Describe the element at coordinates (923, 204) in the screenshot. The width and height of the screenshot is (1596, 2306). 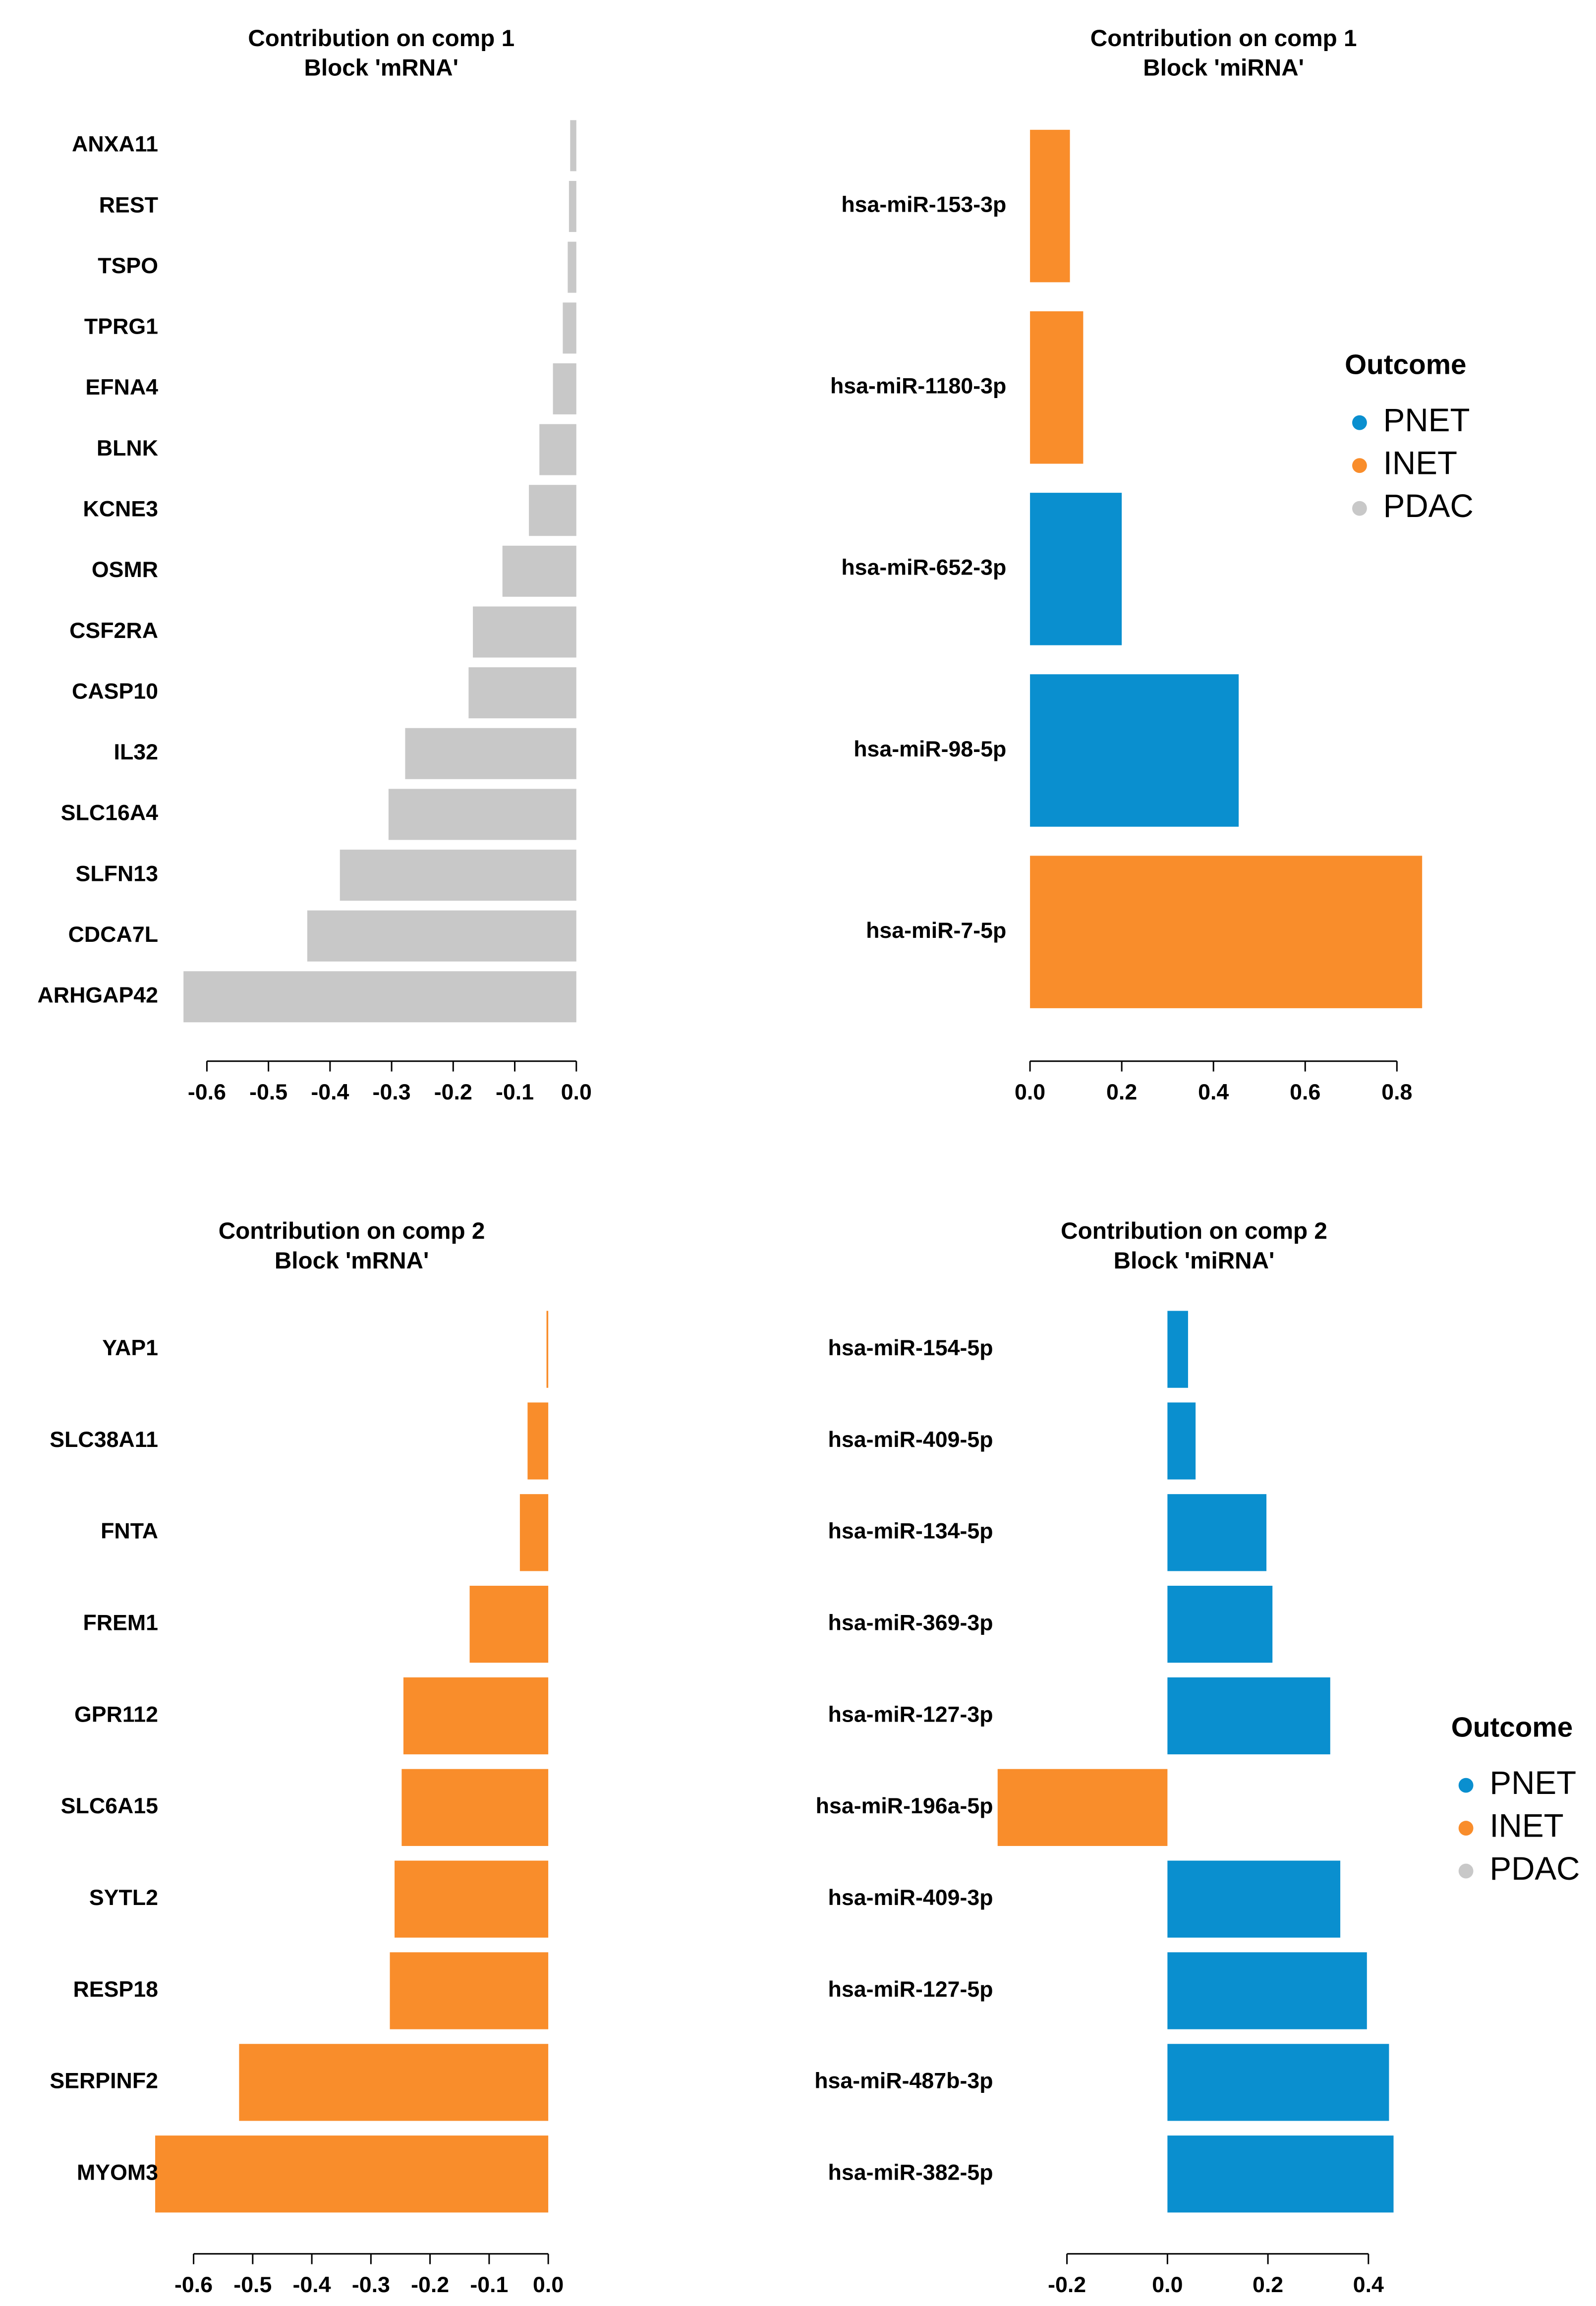
I see `category-label: hsa-miR-153-3p` at that location.